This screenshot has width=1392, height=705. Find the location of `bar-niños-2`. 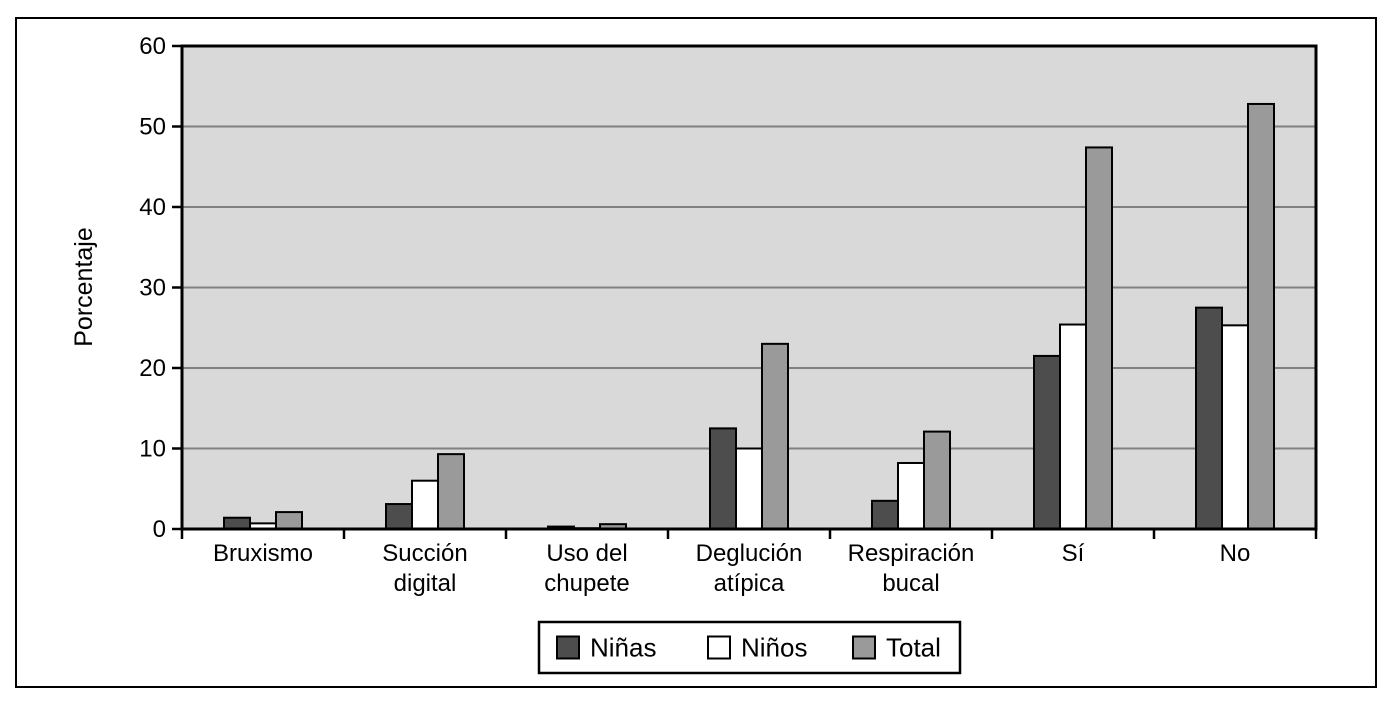

bar-niños-2 is located at coordinates (425, 505).